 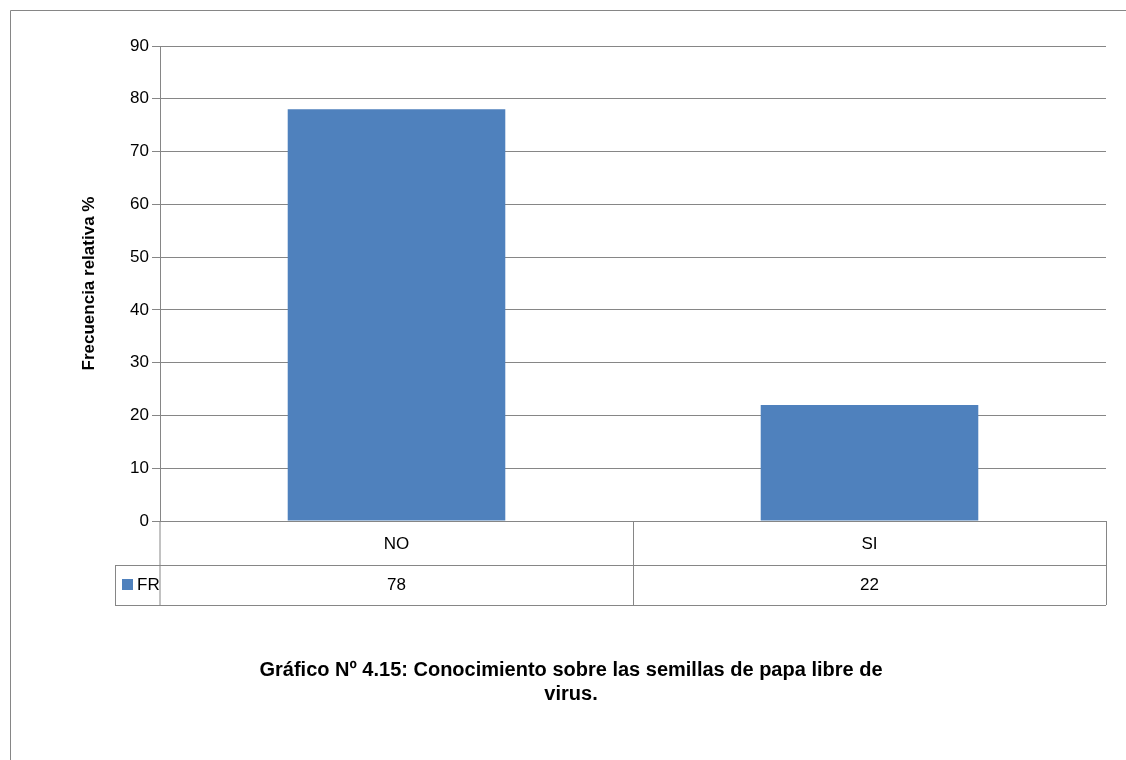 What do you see at coordinates (139, 309) in the screenshot?
I see `y-tick-label: 40` at bounding box center [139, 309].